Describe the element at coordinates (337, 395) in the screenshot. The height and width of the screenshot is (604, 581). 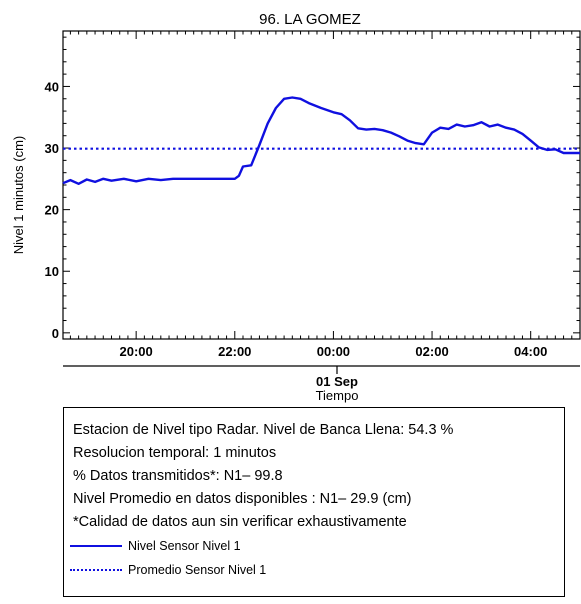
I see `x-axis-label: Tiempo` at that location.